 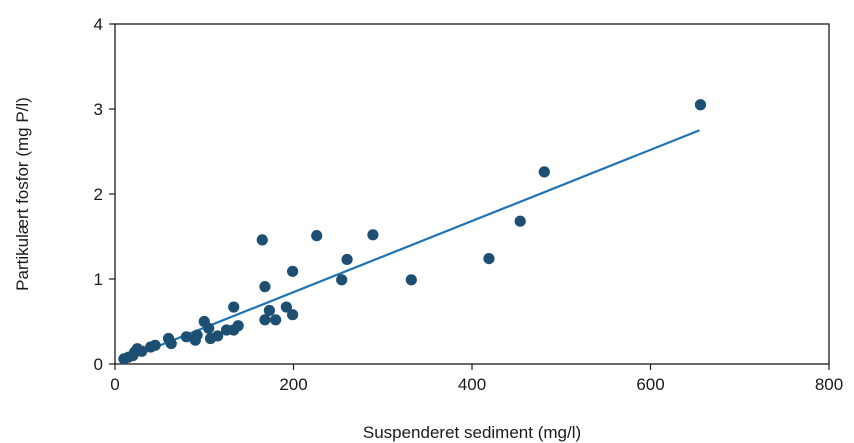 I want to click on y-axis: 0 1 2 3 4, so click(x=104, y=194).